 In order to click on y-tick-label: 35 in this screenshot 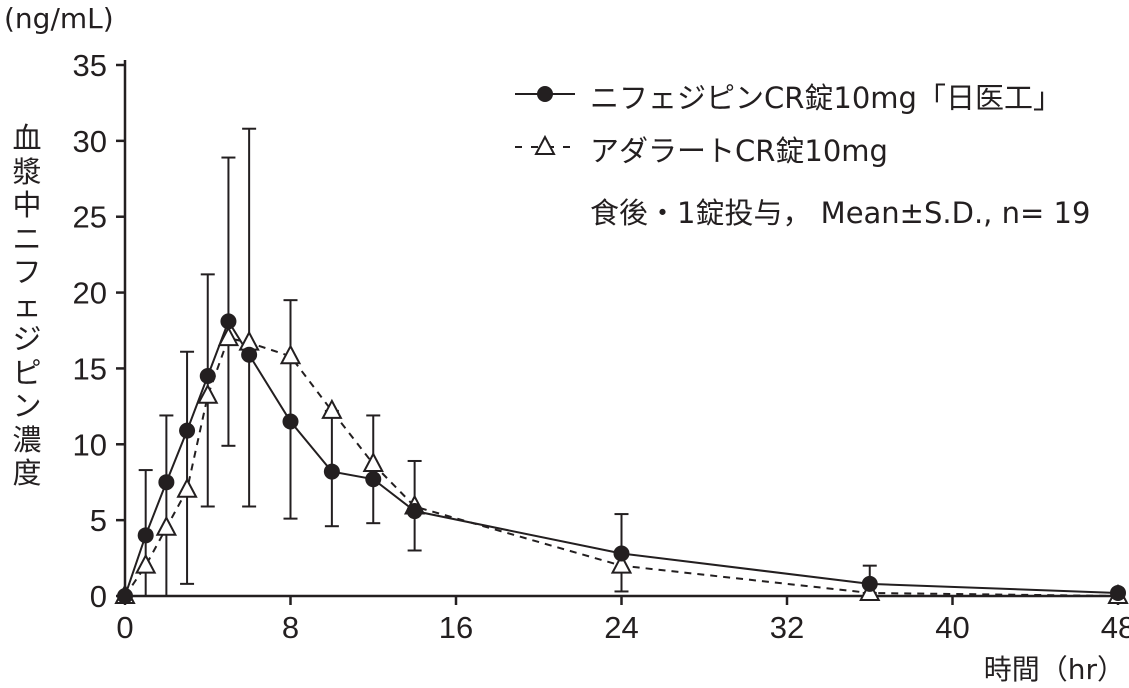, I will do `click(90, 65)`.